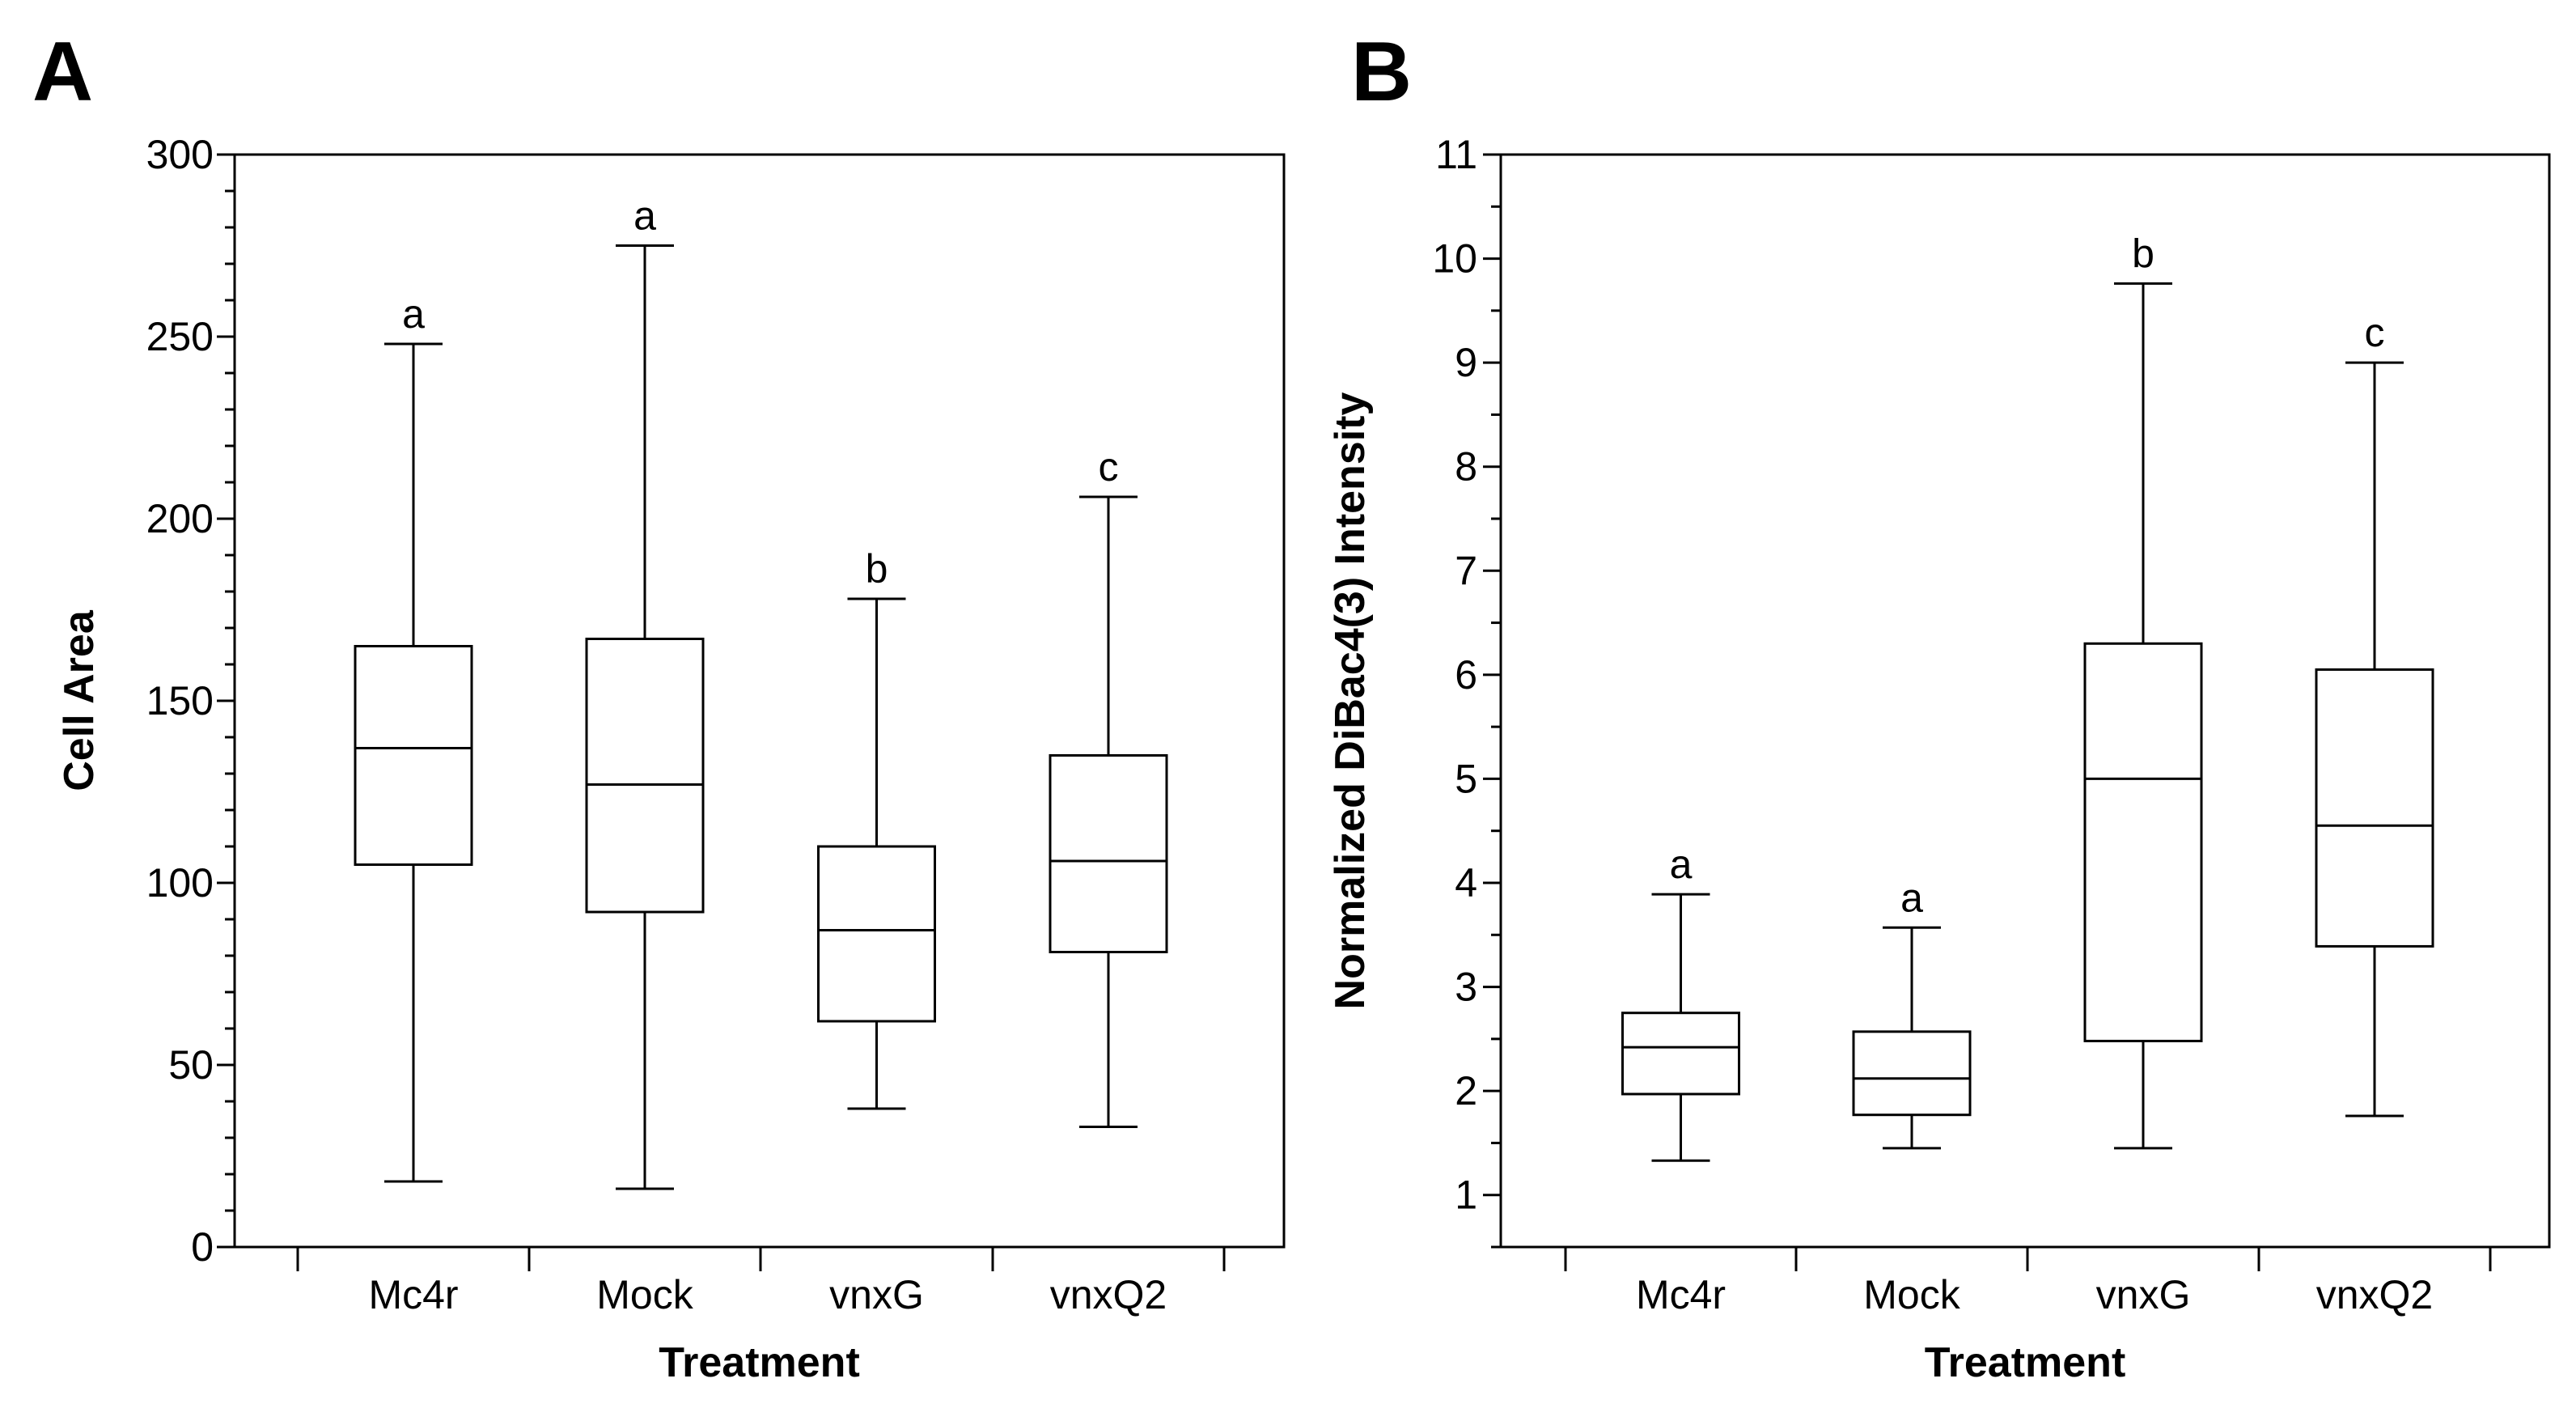 Image resolution: width=2576 pixels, height=1404 pixels. Describe the element at coordinates (191, 1065) in the screenshot. I see `y-tick-label: 50` at that location.